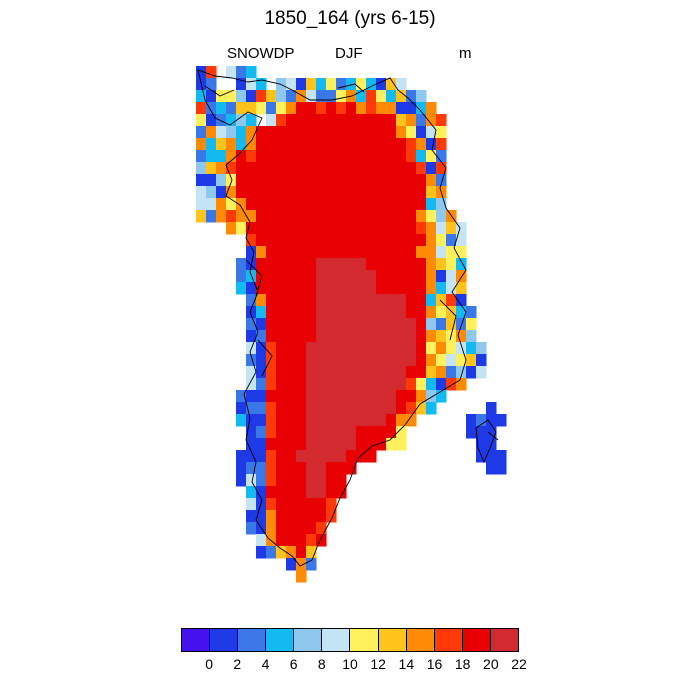 Image resolution: width=700 pixels, height=700 pixels. I want to click on colorbar-tick-label: 8, so click(321, 664).